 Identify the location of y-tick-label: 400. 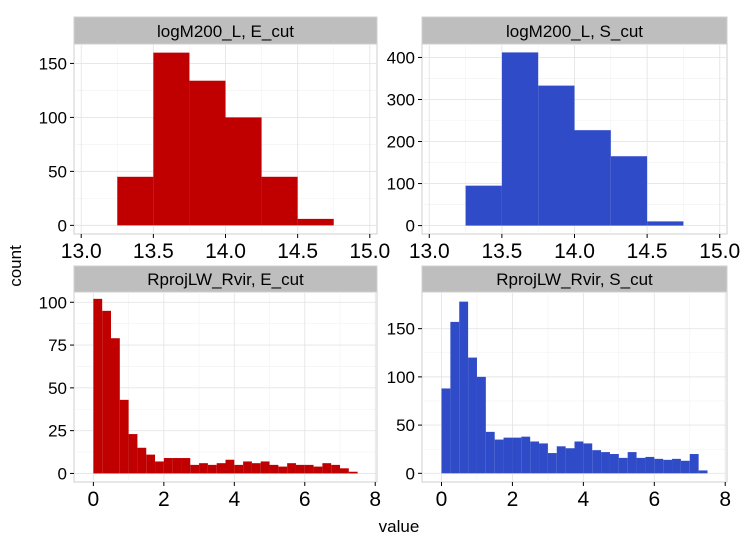
(401, 57).